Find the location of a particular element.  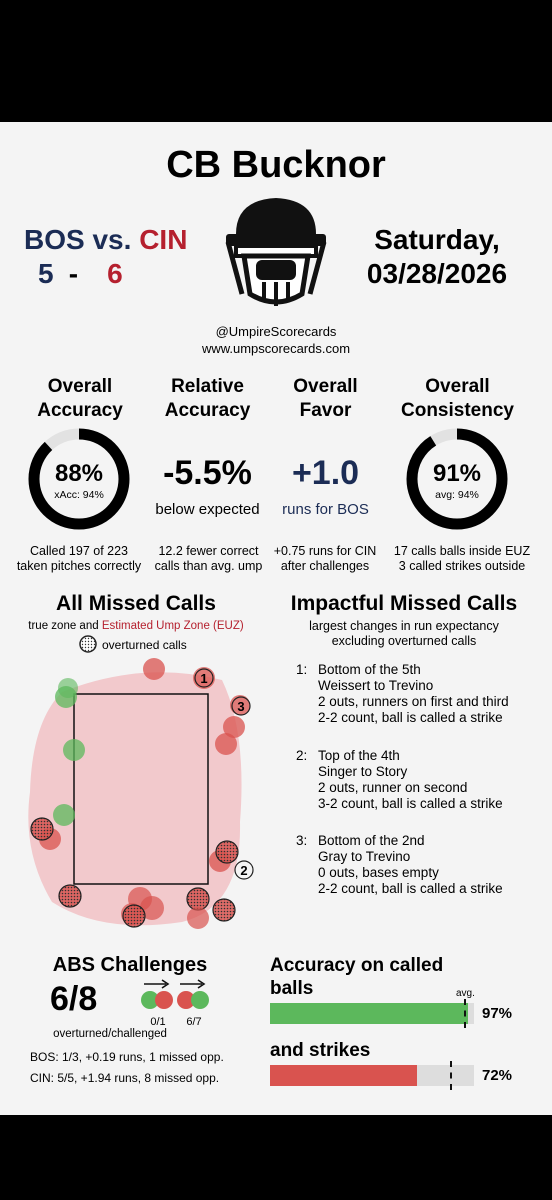

away-score: 5 is located at coordinates (46, 273).